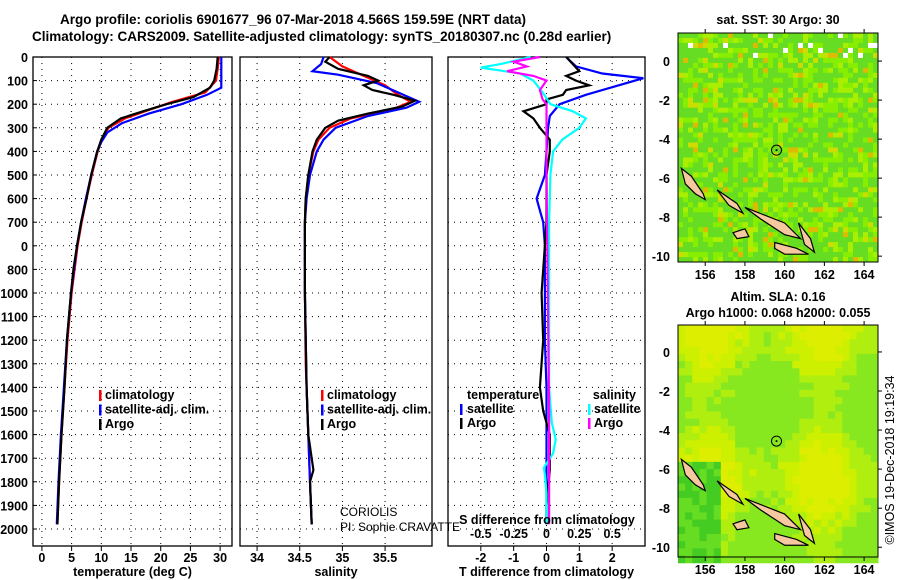 This screenshot has width=900, height=580. I want to click on series-line-t-satellite, so click(589, 290).